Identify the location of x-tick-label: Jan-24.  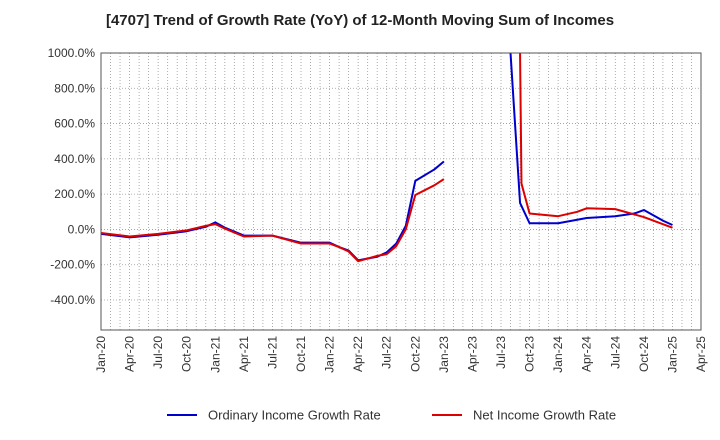
(558, 354).